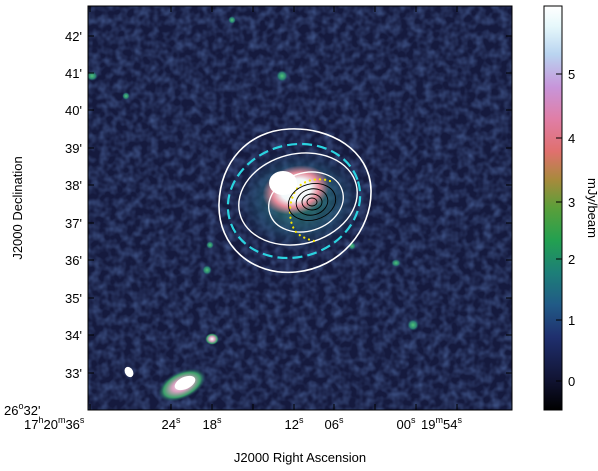 This screenshot has width=598, height=471. I want to click on black-contour, so click(312, 202).